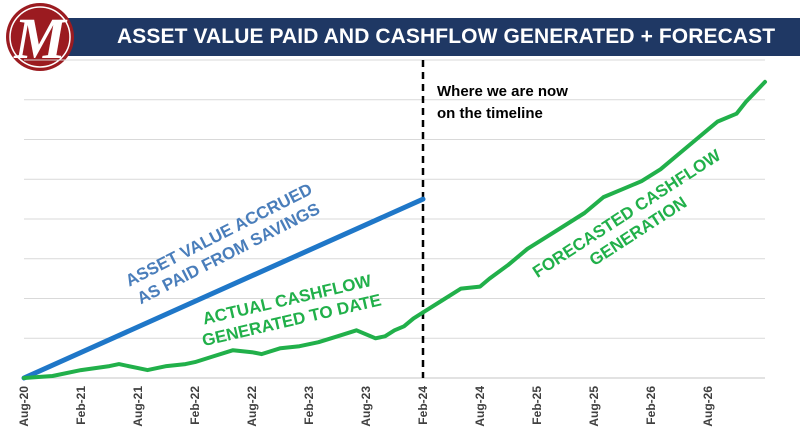 This screenshot has height=438, width=800. What do you see at coordinates (537, 405) in the screenshot?
I see `x-tick-label: Feb-25` at bounding box center [537, 405].